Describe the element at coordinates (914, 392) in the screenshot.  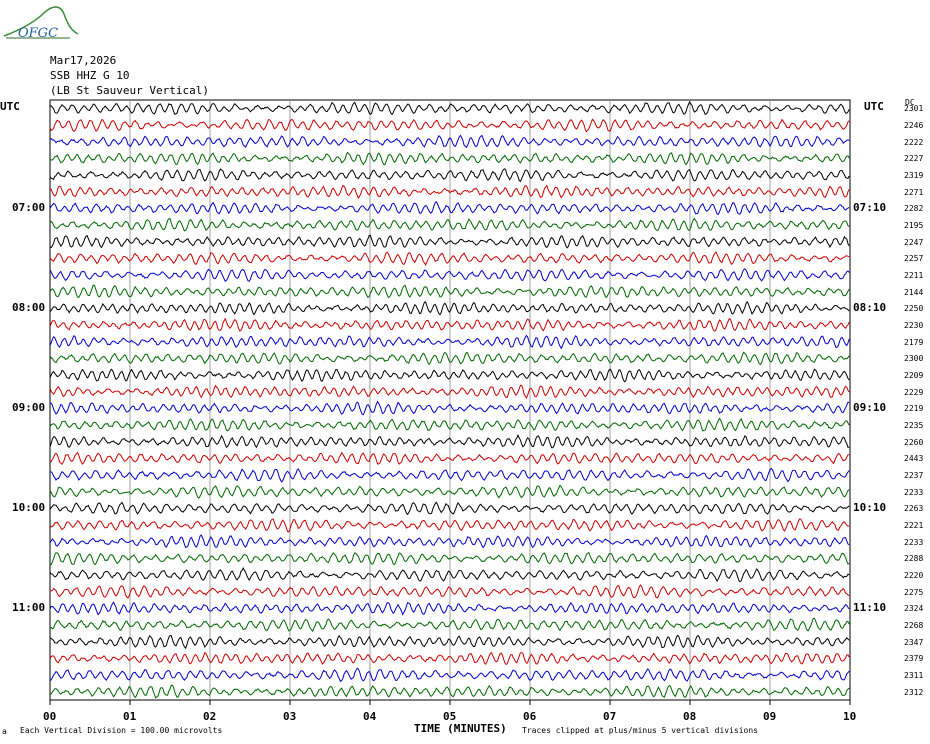
I see `trace-dc-value: 2229` at that location.